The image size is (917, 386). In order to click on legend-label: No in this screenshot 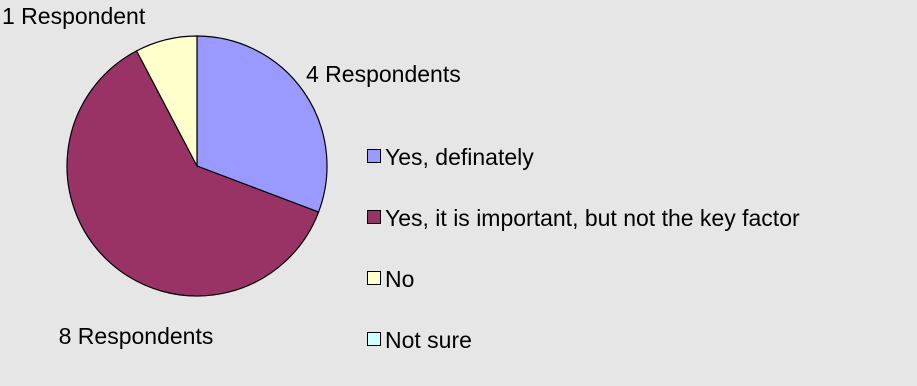, I will do `click(400, 279)`.